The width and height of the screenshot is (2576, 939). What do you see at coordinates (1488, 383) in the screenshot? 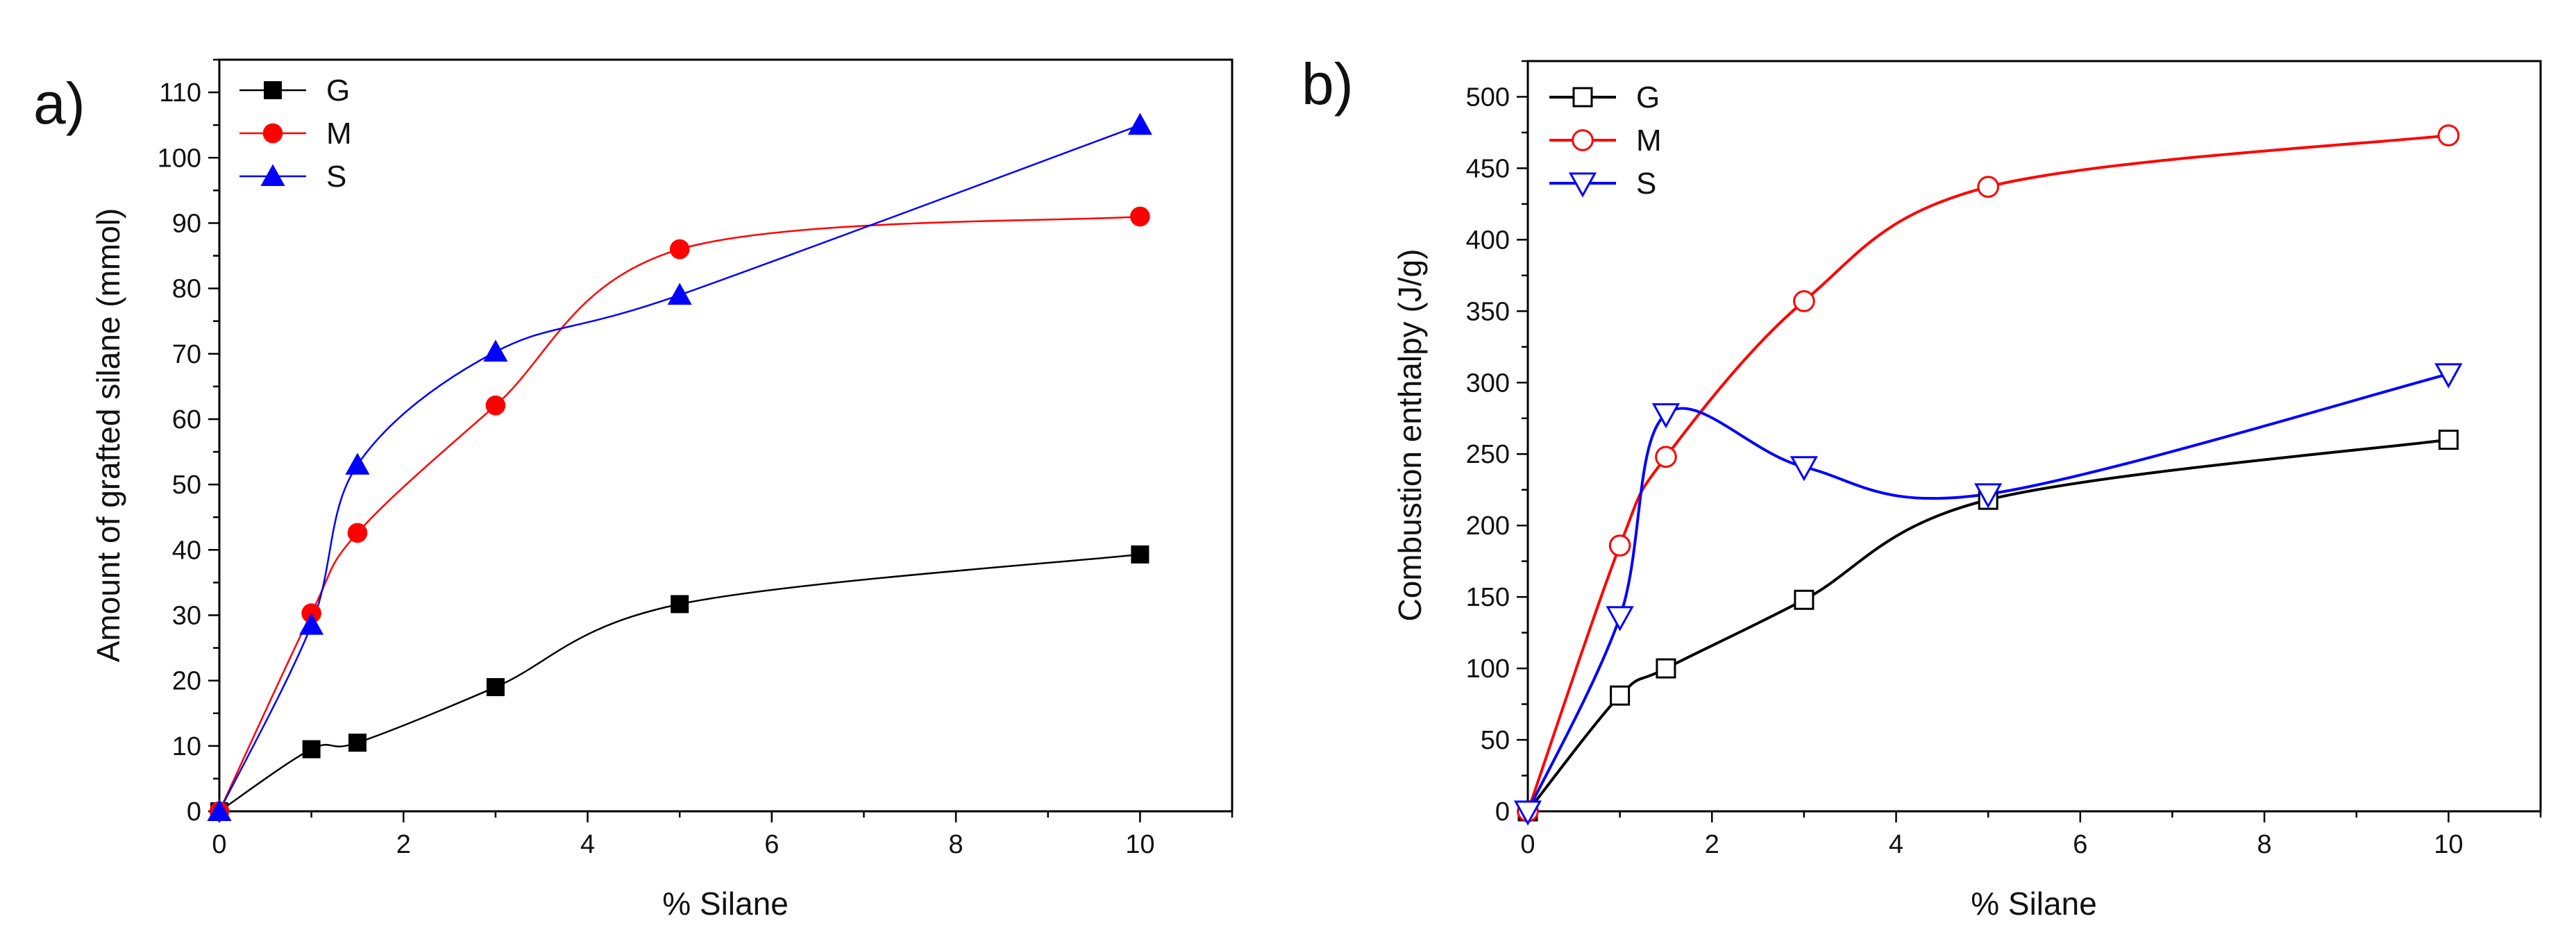
I see `y-tick-label: 300` at bounding box center [1488, 383].